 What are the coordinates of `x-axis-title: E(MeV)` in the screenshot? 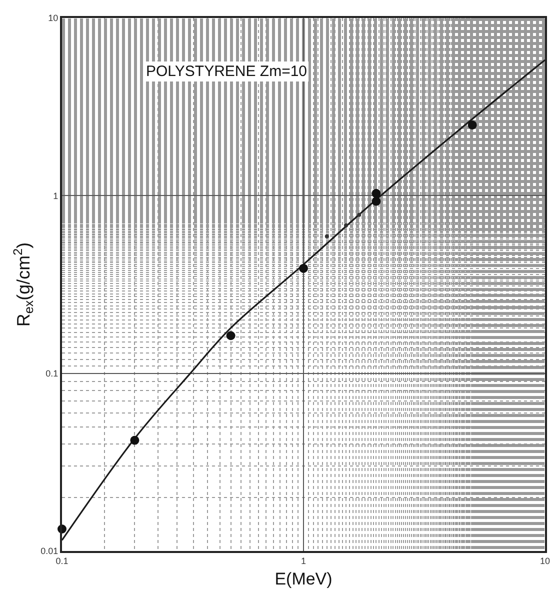 It's located at (303, 579).